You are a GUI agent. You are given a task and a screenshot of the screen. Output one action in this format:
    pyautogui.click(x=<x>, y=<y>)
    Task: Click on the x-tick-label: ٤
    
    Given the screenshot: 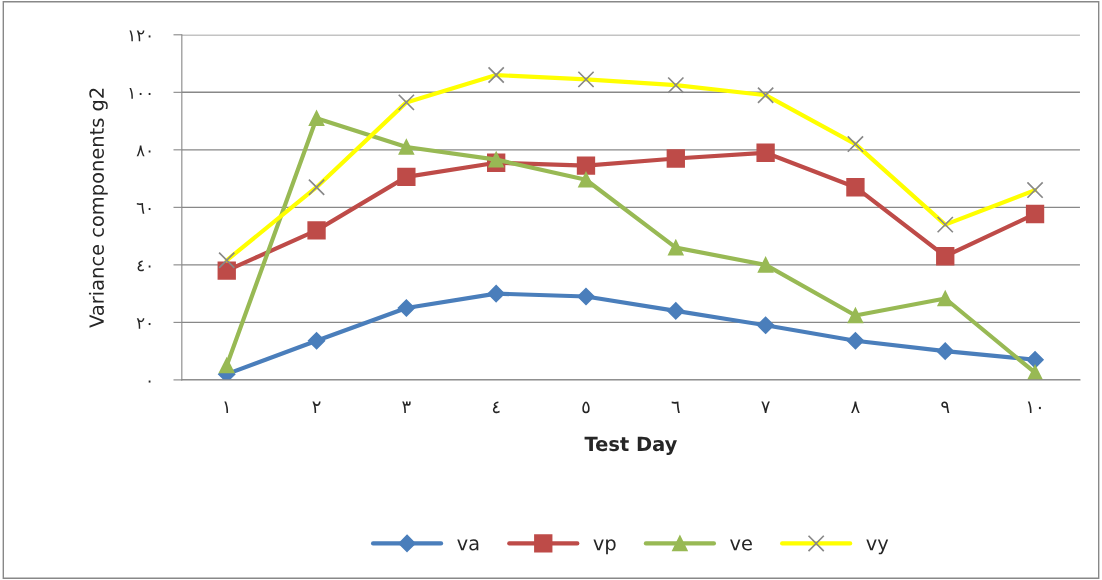 What is the action you would take?
    pyautogui.click(x=496, y=407)
    